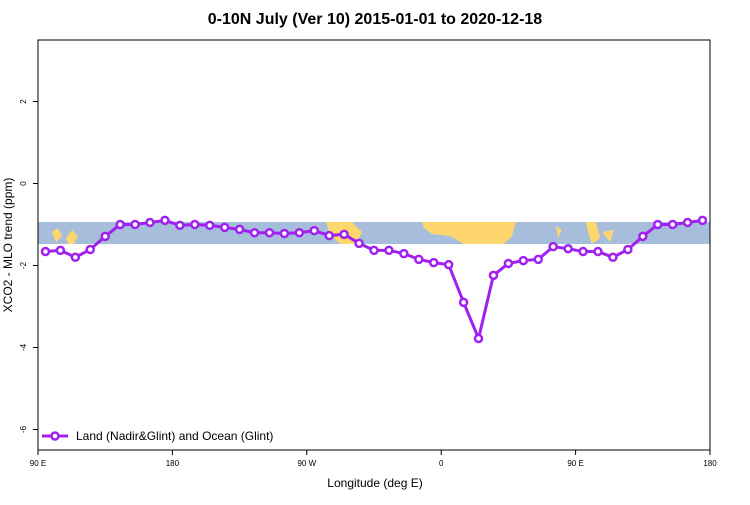 The image size is (750, 505). Describe the element at coordinates (23, 183) in the screenshot. I see `y-tick-label: 0` at that location.